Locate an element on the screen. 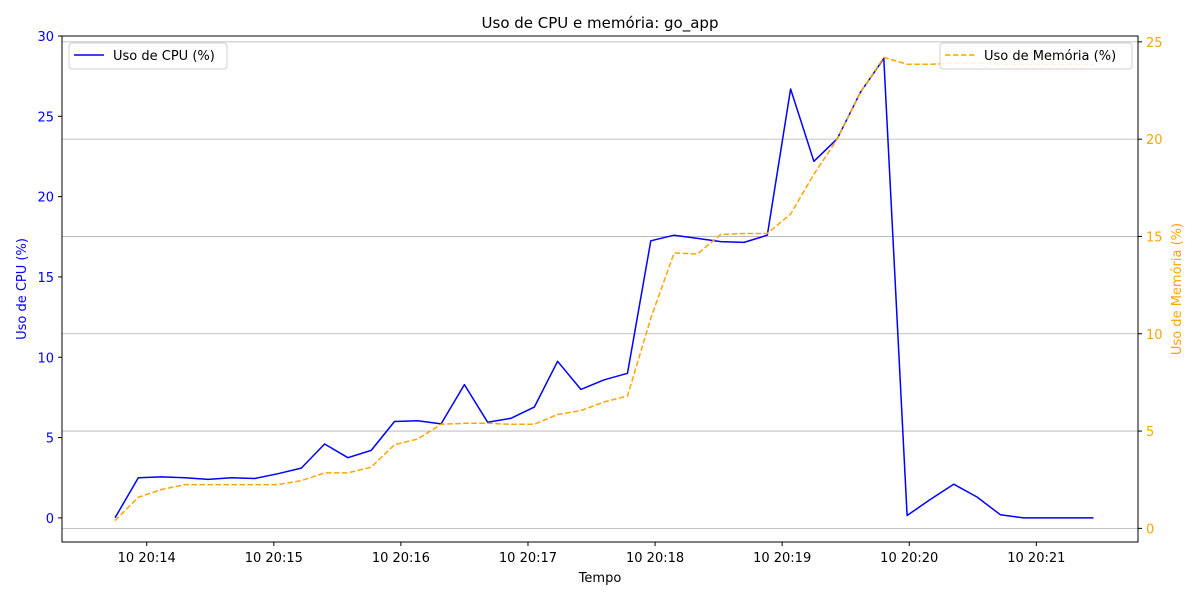 The height and width of the screenshot is (600, 1200). y-left-tick-label: 0 is located at coordinates (50, 519).